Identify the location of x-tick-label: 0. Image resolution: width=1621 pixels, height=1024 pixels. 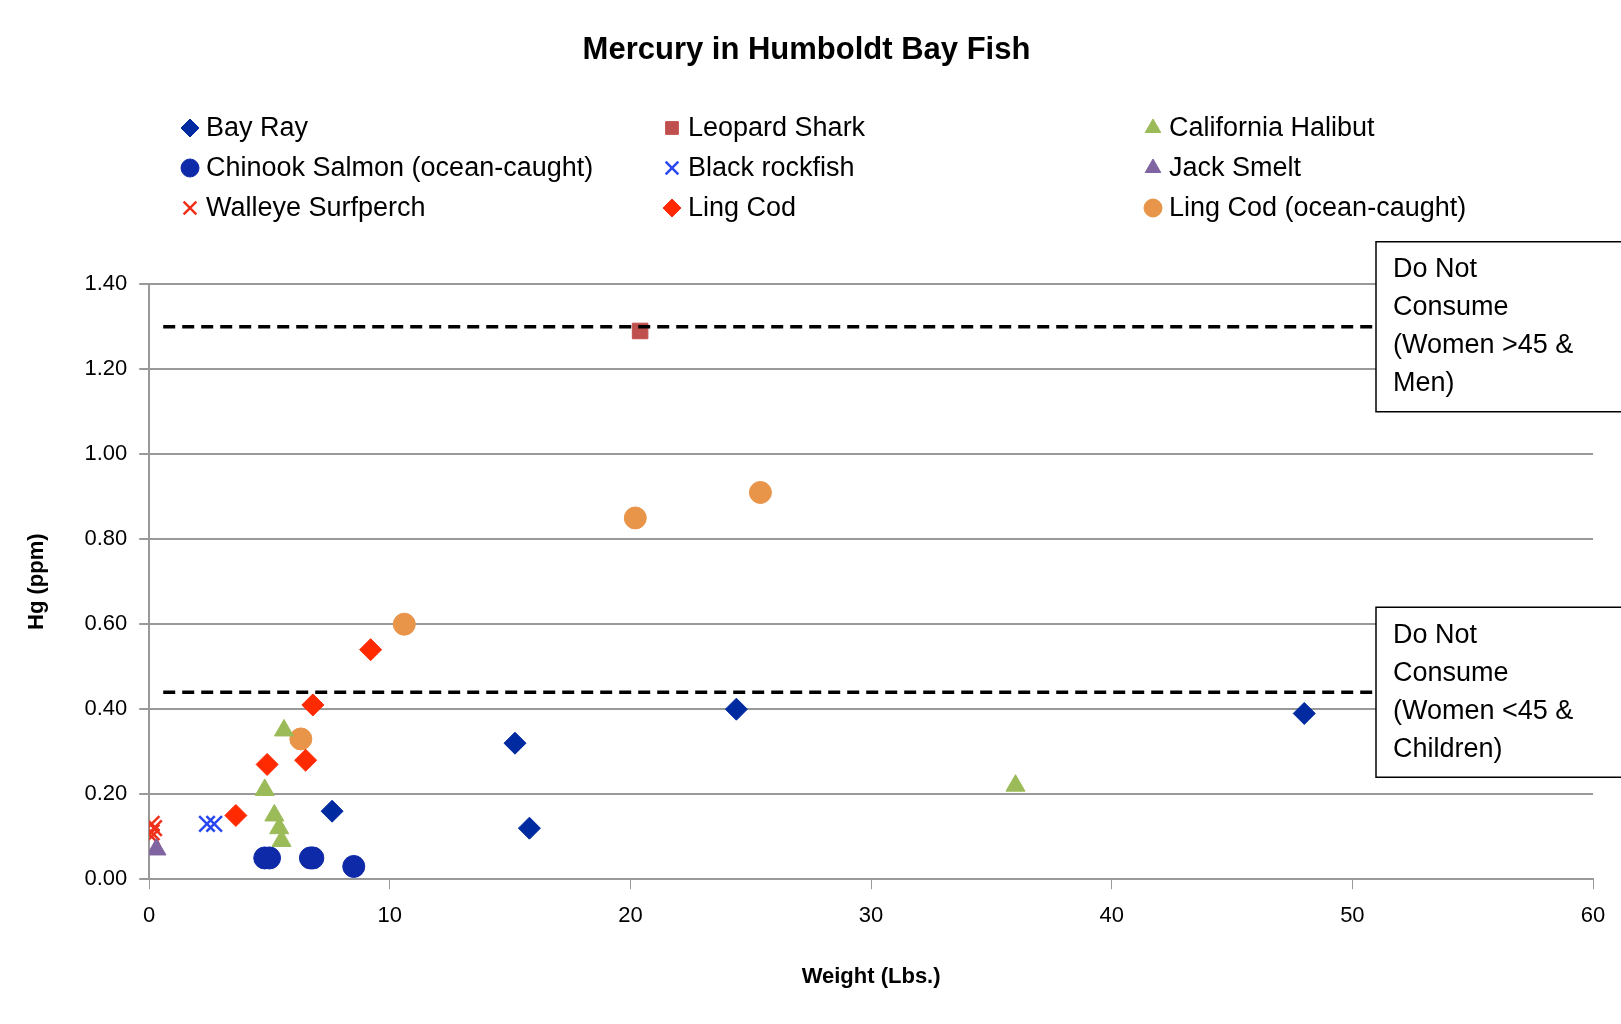
(149, 915).